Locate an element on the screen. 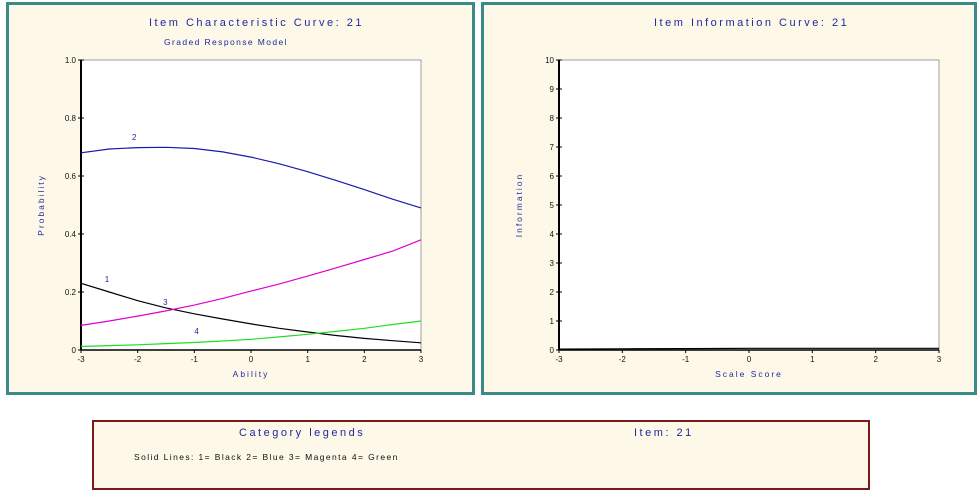 Image resolution: width=980 pixels, height=490 pixels. x-axis-label: Scale Score is located at coordinates (749, 374).